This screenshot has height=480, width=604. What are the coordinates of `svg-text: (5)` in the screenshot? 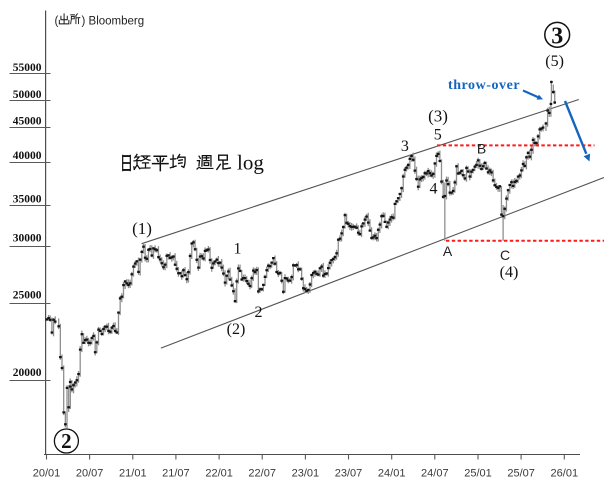 It's located at (554, 61).